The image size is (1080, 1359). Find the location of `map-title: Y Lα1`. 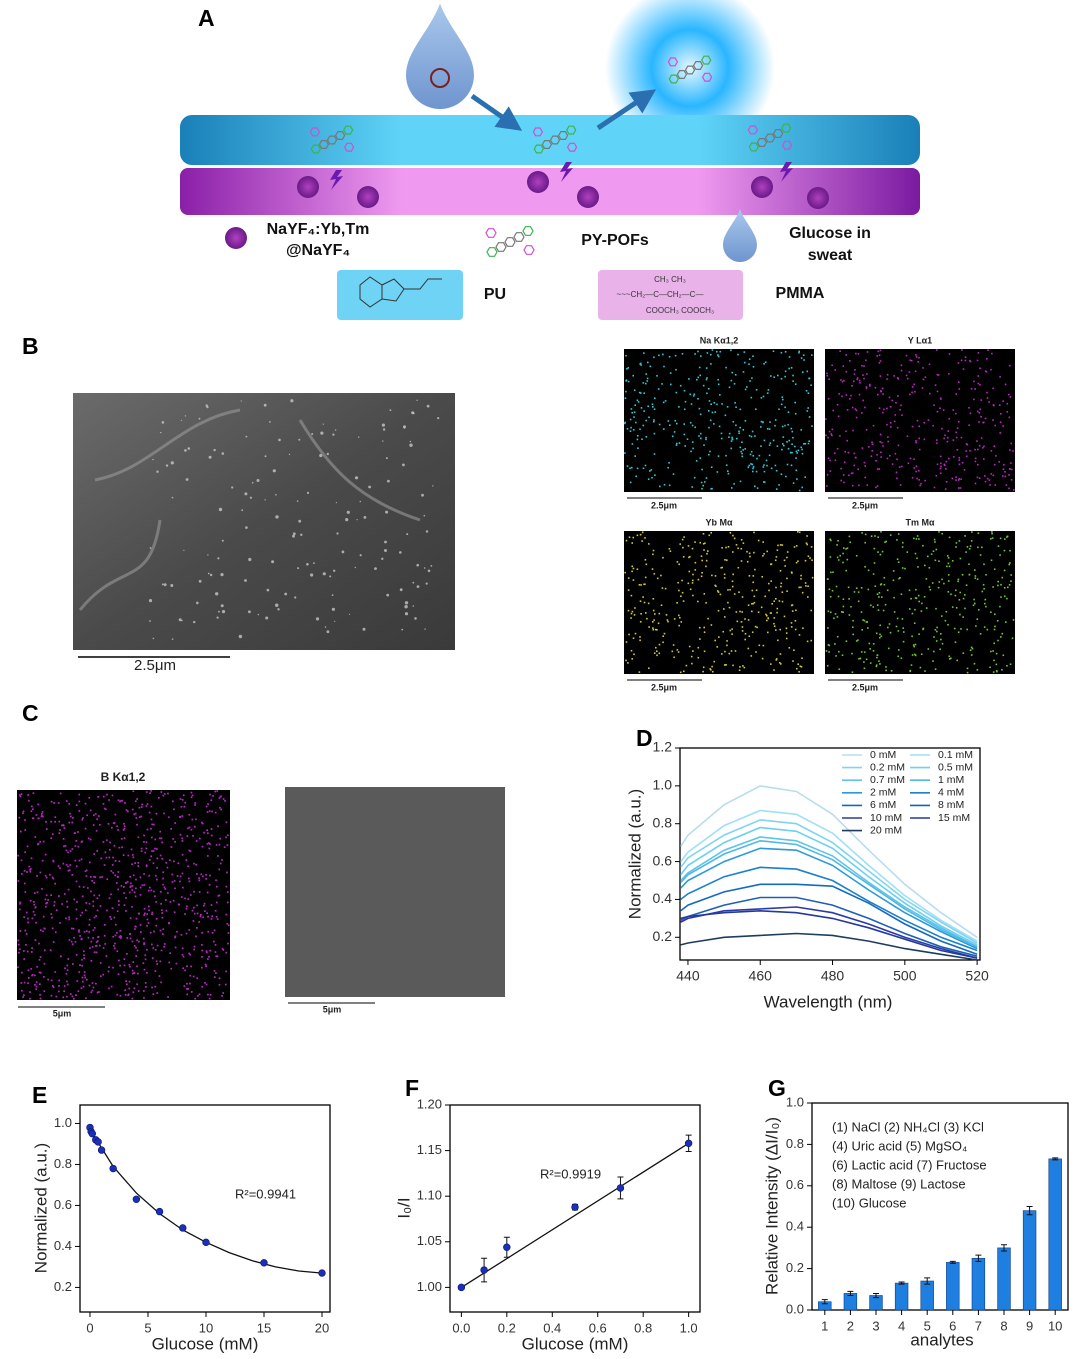

map-title: Y Lα1 is located at coordinates (920, 340).